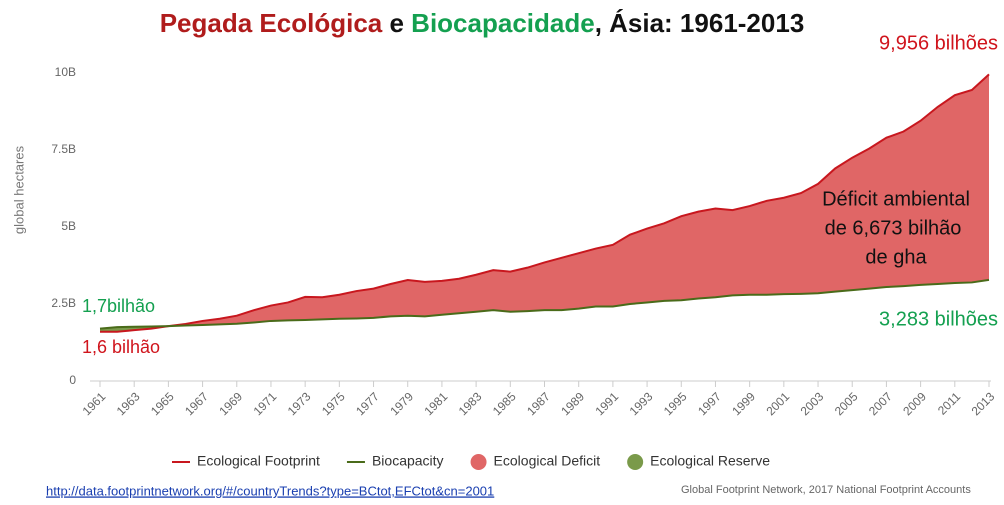 This screenshot has height=505, width=1004. Describe the element at coordinates (709, 403) in the screenshot. I see `x-tick-label: 1997` at that location.